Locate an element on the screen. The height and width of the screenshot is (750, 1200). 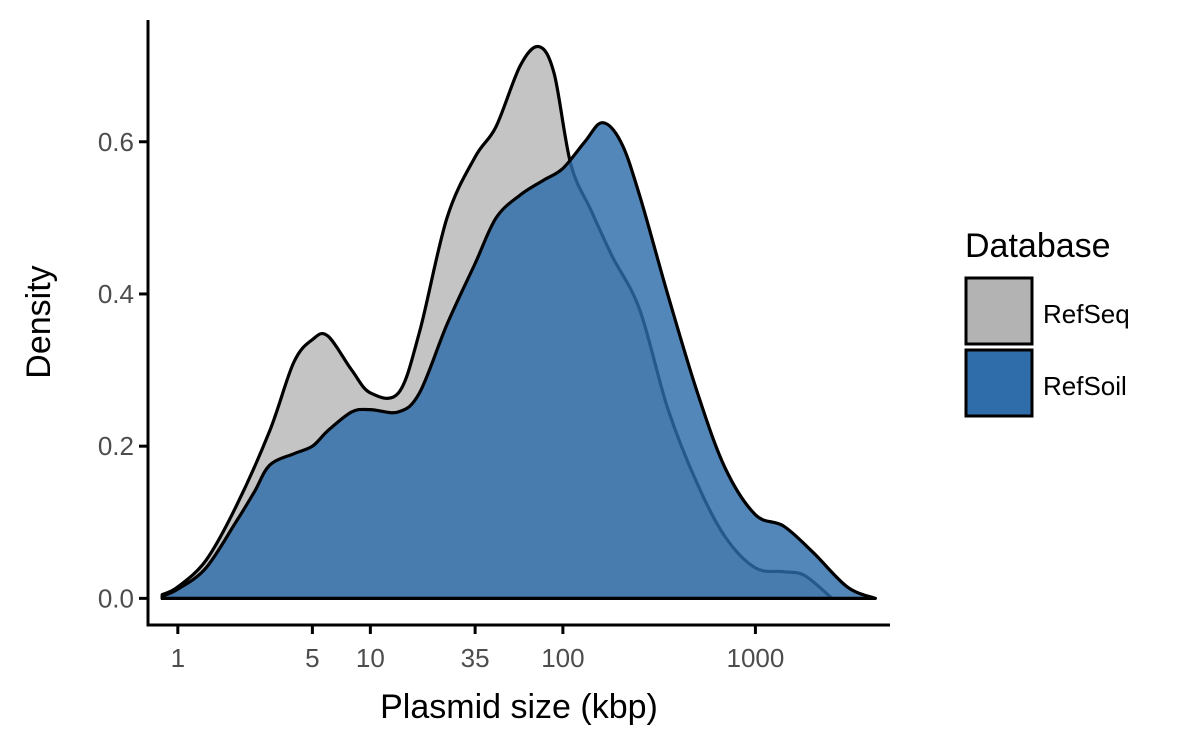
x-tick-label: 10 is located at coordinates (370, 658).